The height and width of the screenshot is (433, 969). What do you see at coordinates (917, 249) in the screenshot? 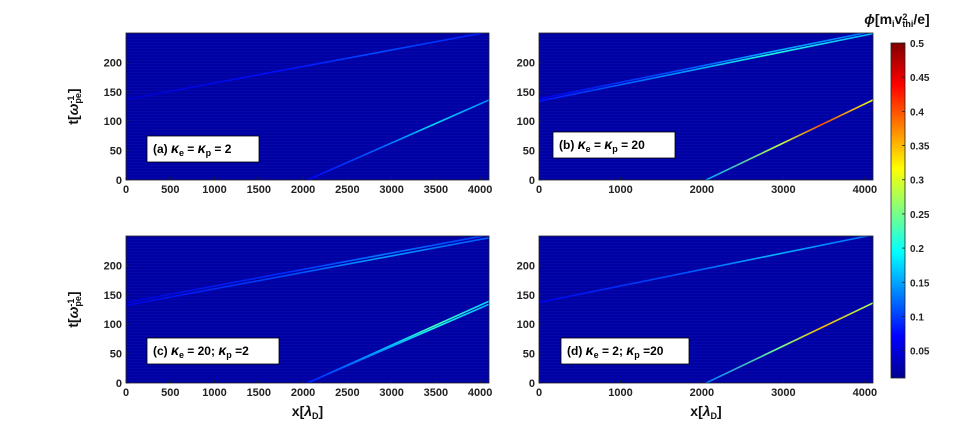
I see `colorbar-tick-label: 0.2` at bounding box center [917, 249].